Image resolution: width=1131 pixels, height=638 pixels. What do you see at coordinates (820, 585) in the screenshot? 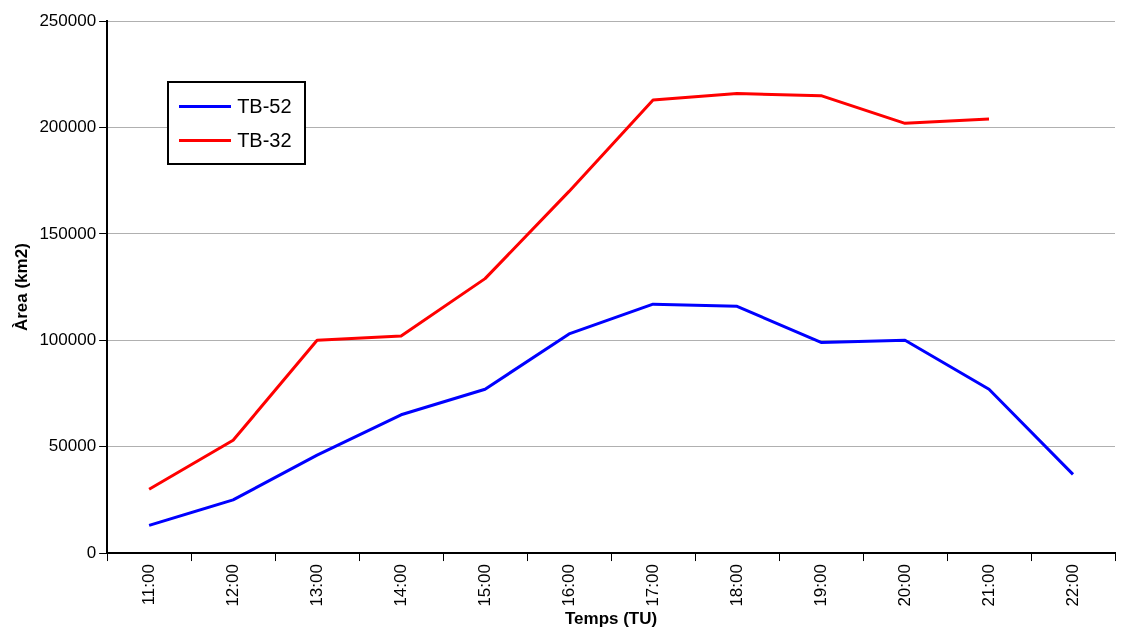
I see `x-tick-label: 19:00` at bounding box center [820, 585].